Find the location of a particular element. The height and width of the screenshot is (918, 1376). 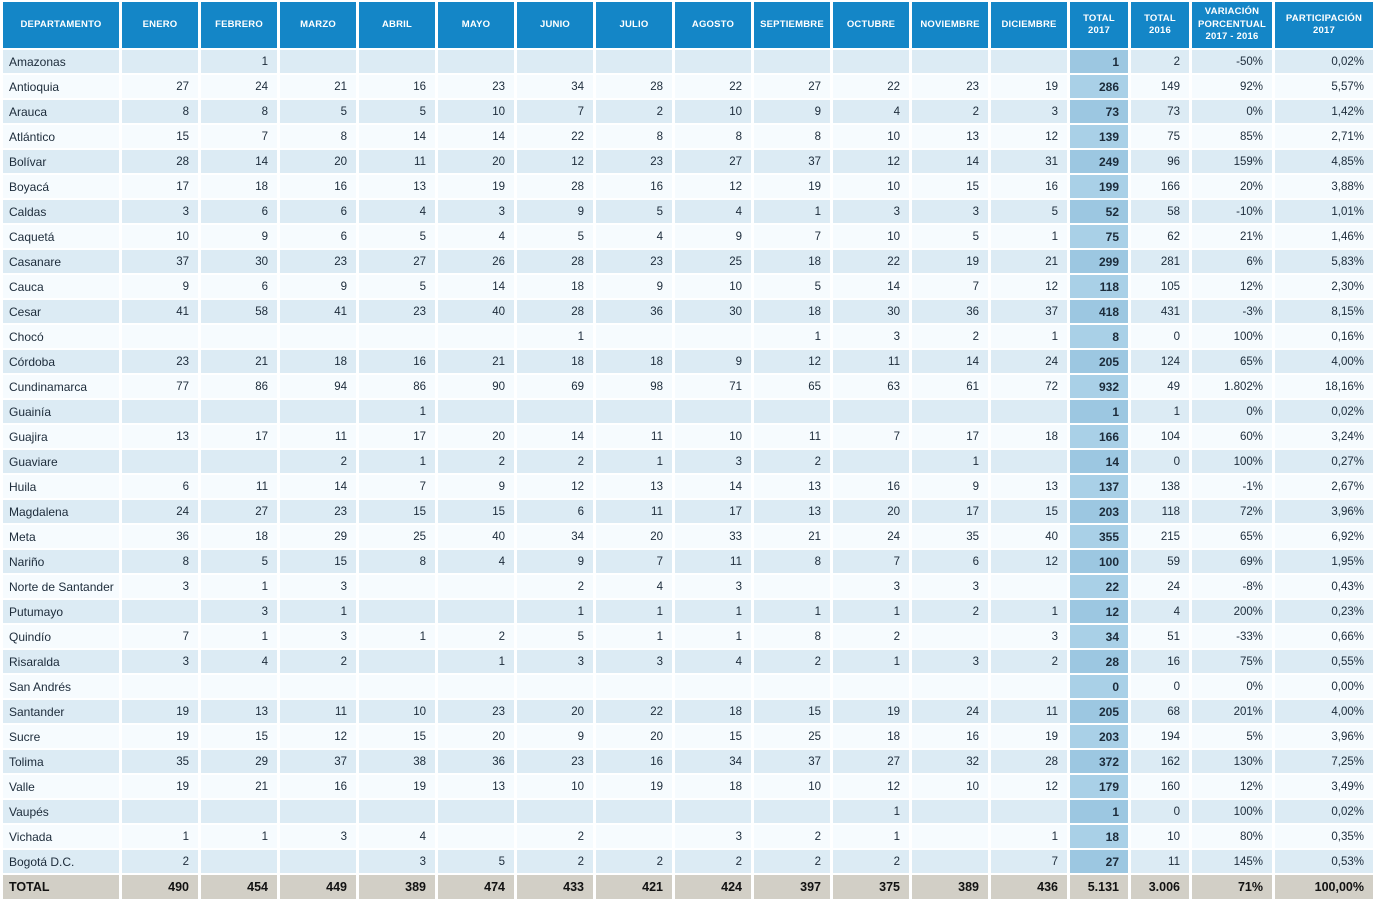

variacion-porcentual-cell: -3% is located at coordinates (1232, 311).